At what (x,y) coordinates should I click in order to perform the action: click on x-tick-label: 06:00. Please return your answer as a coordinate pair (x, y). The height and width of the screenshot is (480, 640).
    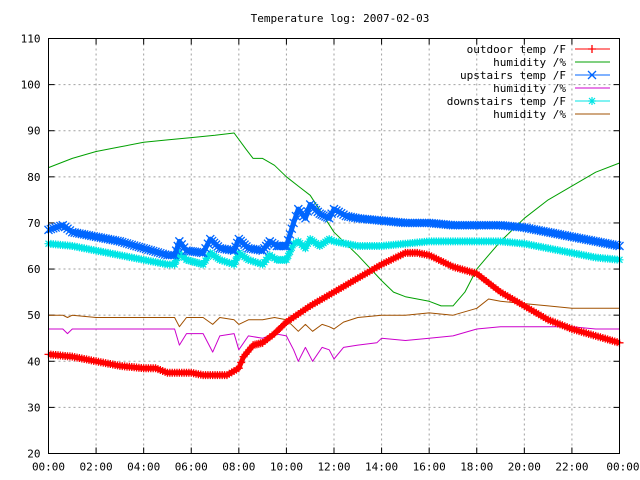
    Looking at the image, I should click on (191, 467).